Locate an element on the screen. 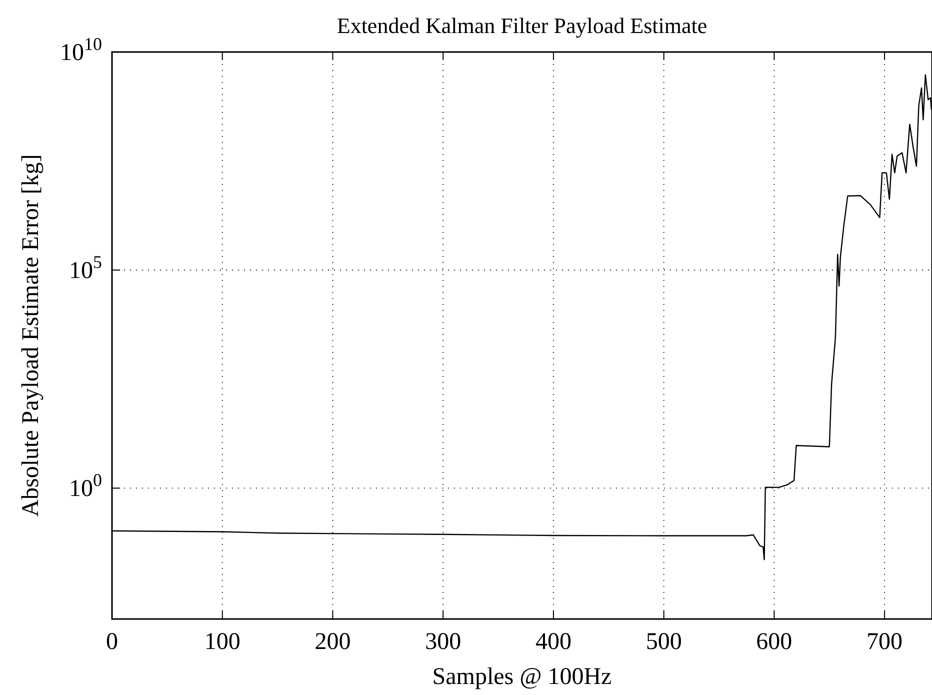  x-tick-label: 600 is located at coordinates (774, 642).